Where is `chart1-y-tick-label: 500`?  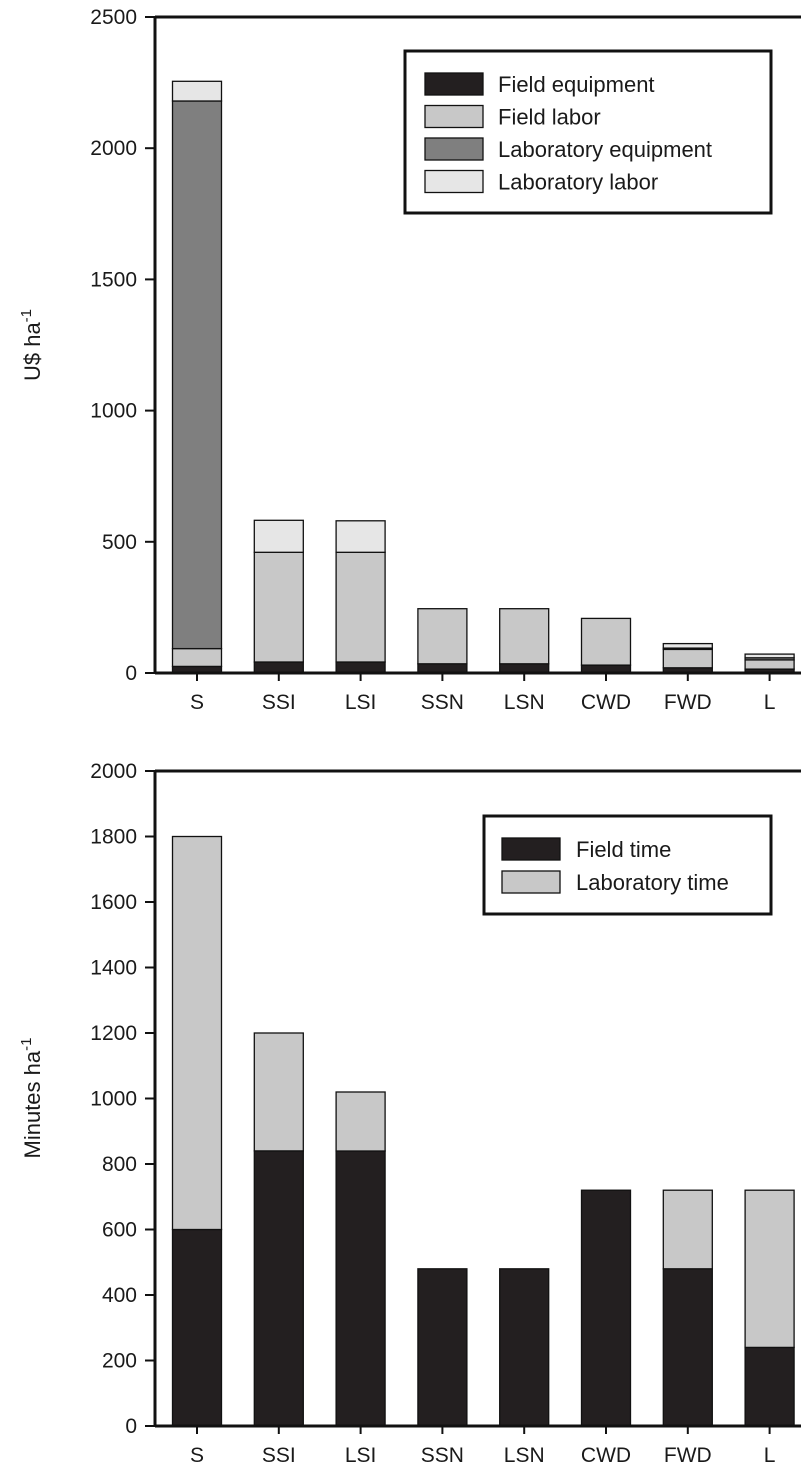
chart1-y-tick-label: 500 is located at coordinates (119, 542).